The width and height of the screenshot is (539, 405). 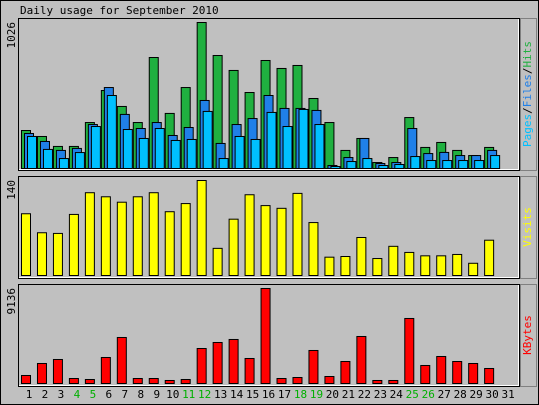 I want to click on x-tick-label: 8, so click(x=140, y=394).